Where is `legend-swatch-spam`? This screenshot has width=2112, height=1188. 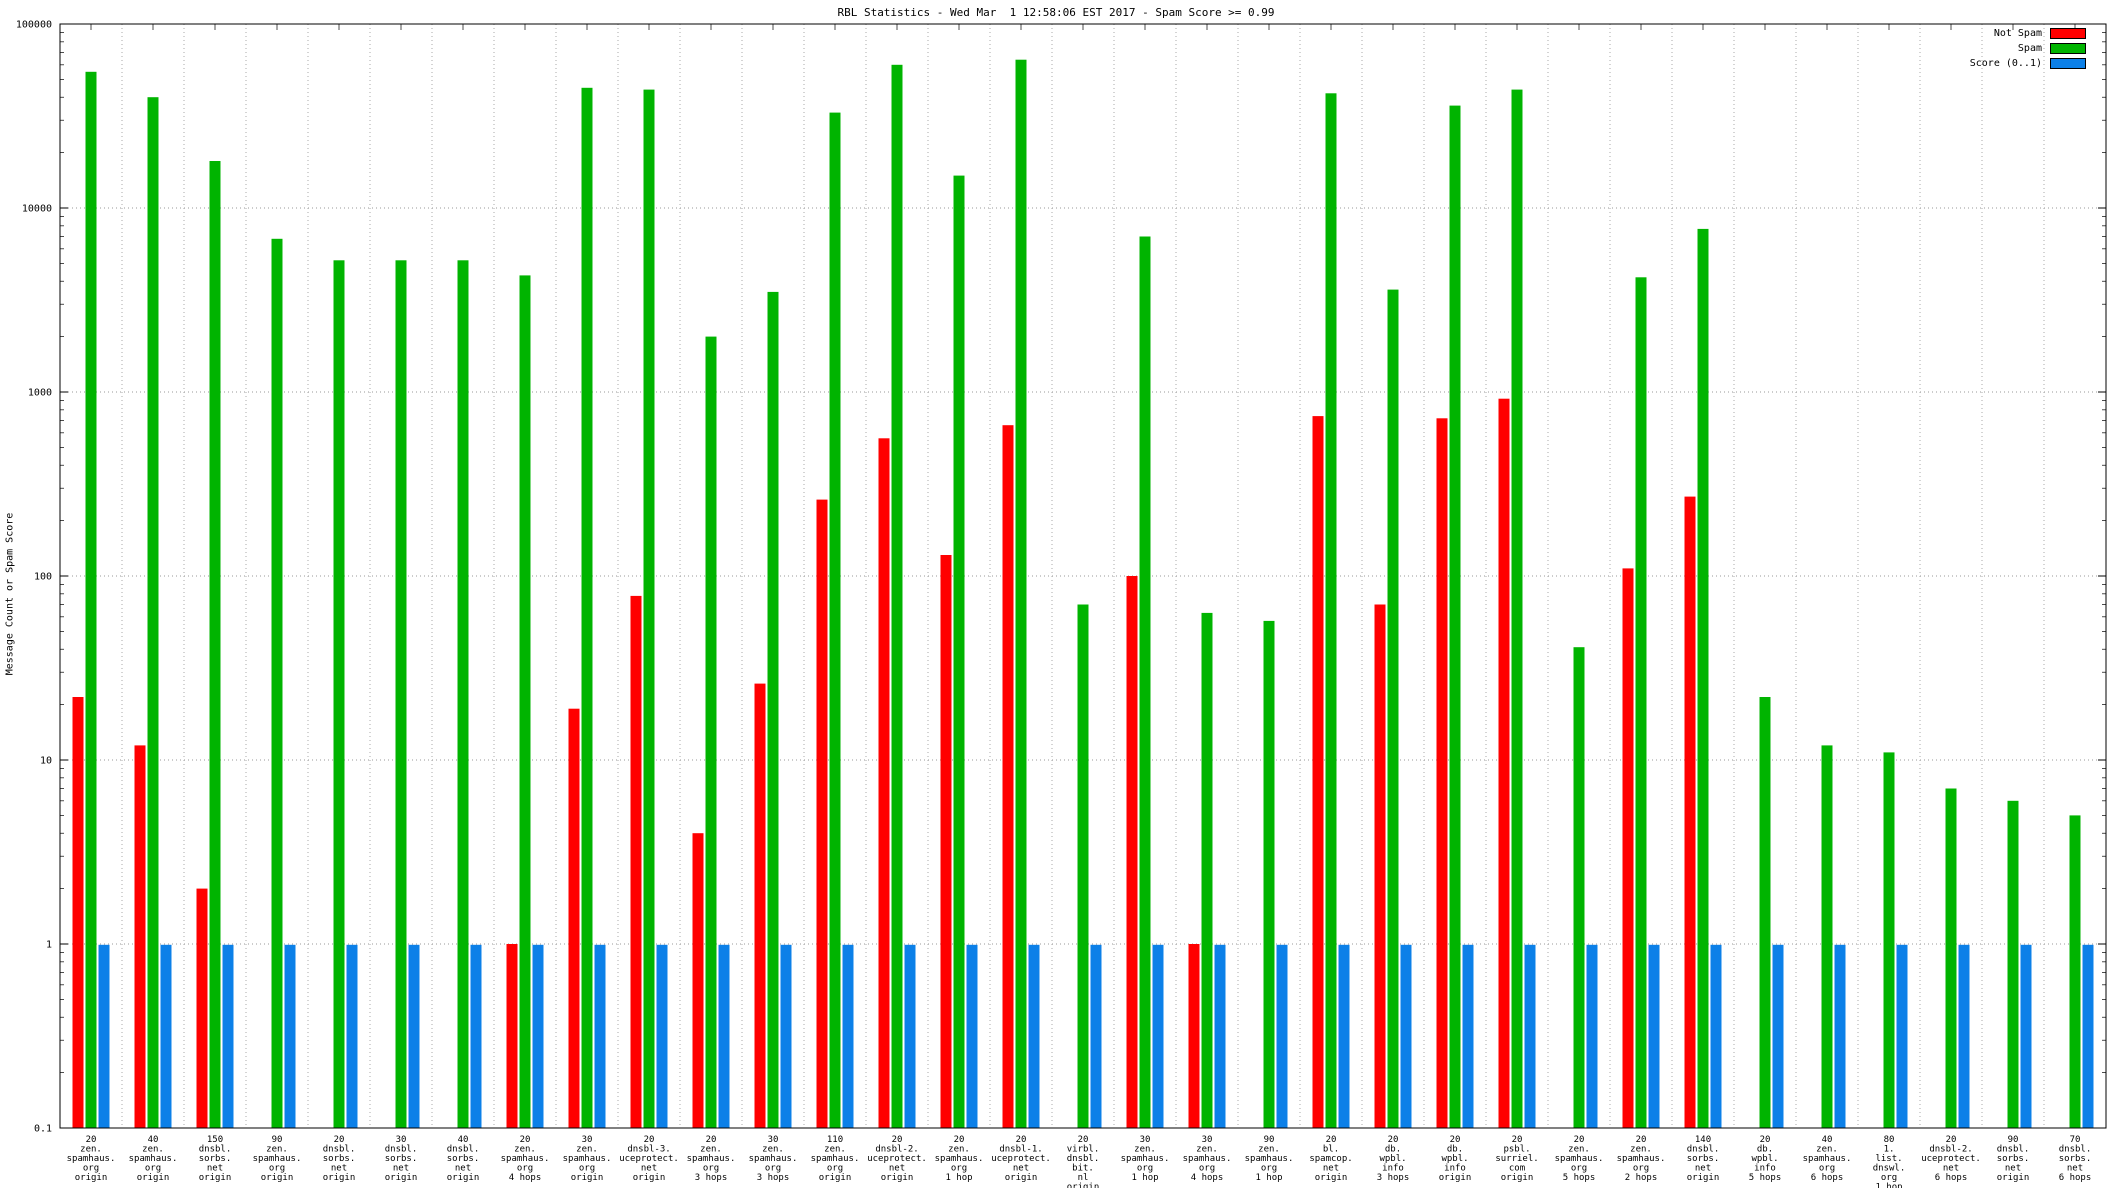 legend-swatch-spam is located at coordinates (2068, 48).